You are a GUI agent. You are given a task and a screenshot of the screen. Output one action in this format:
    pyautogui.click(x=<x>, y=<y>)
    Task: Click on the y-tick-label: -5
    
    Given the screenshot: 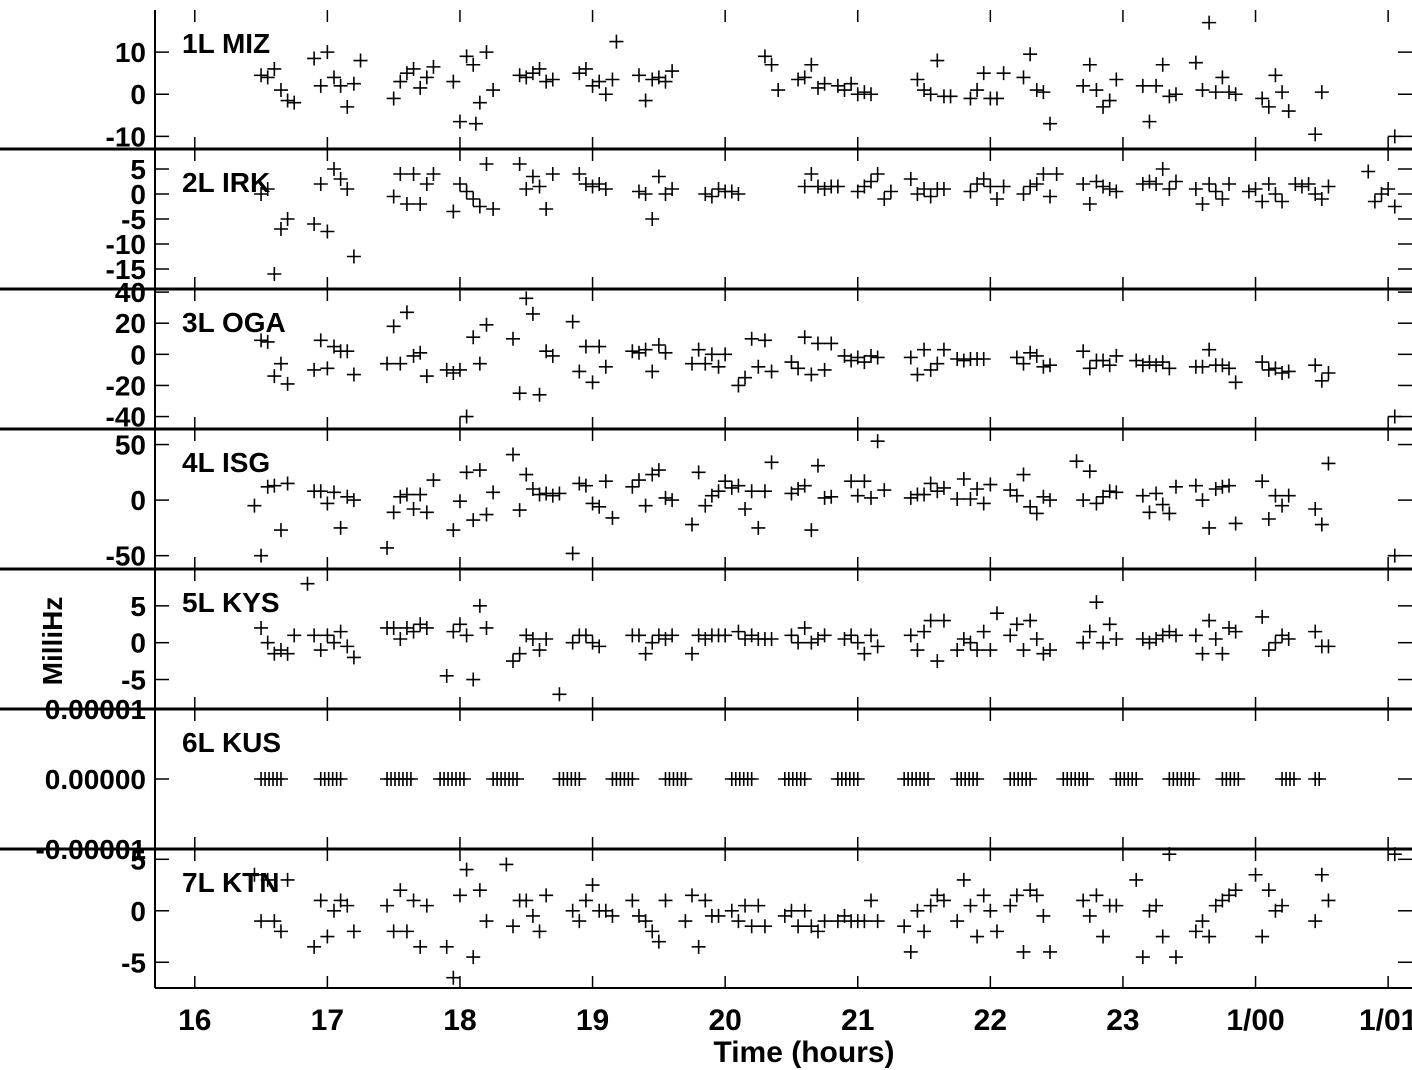 What is the action you would take?
    pyautogui.click(x=133, y=680)
    